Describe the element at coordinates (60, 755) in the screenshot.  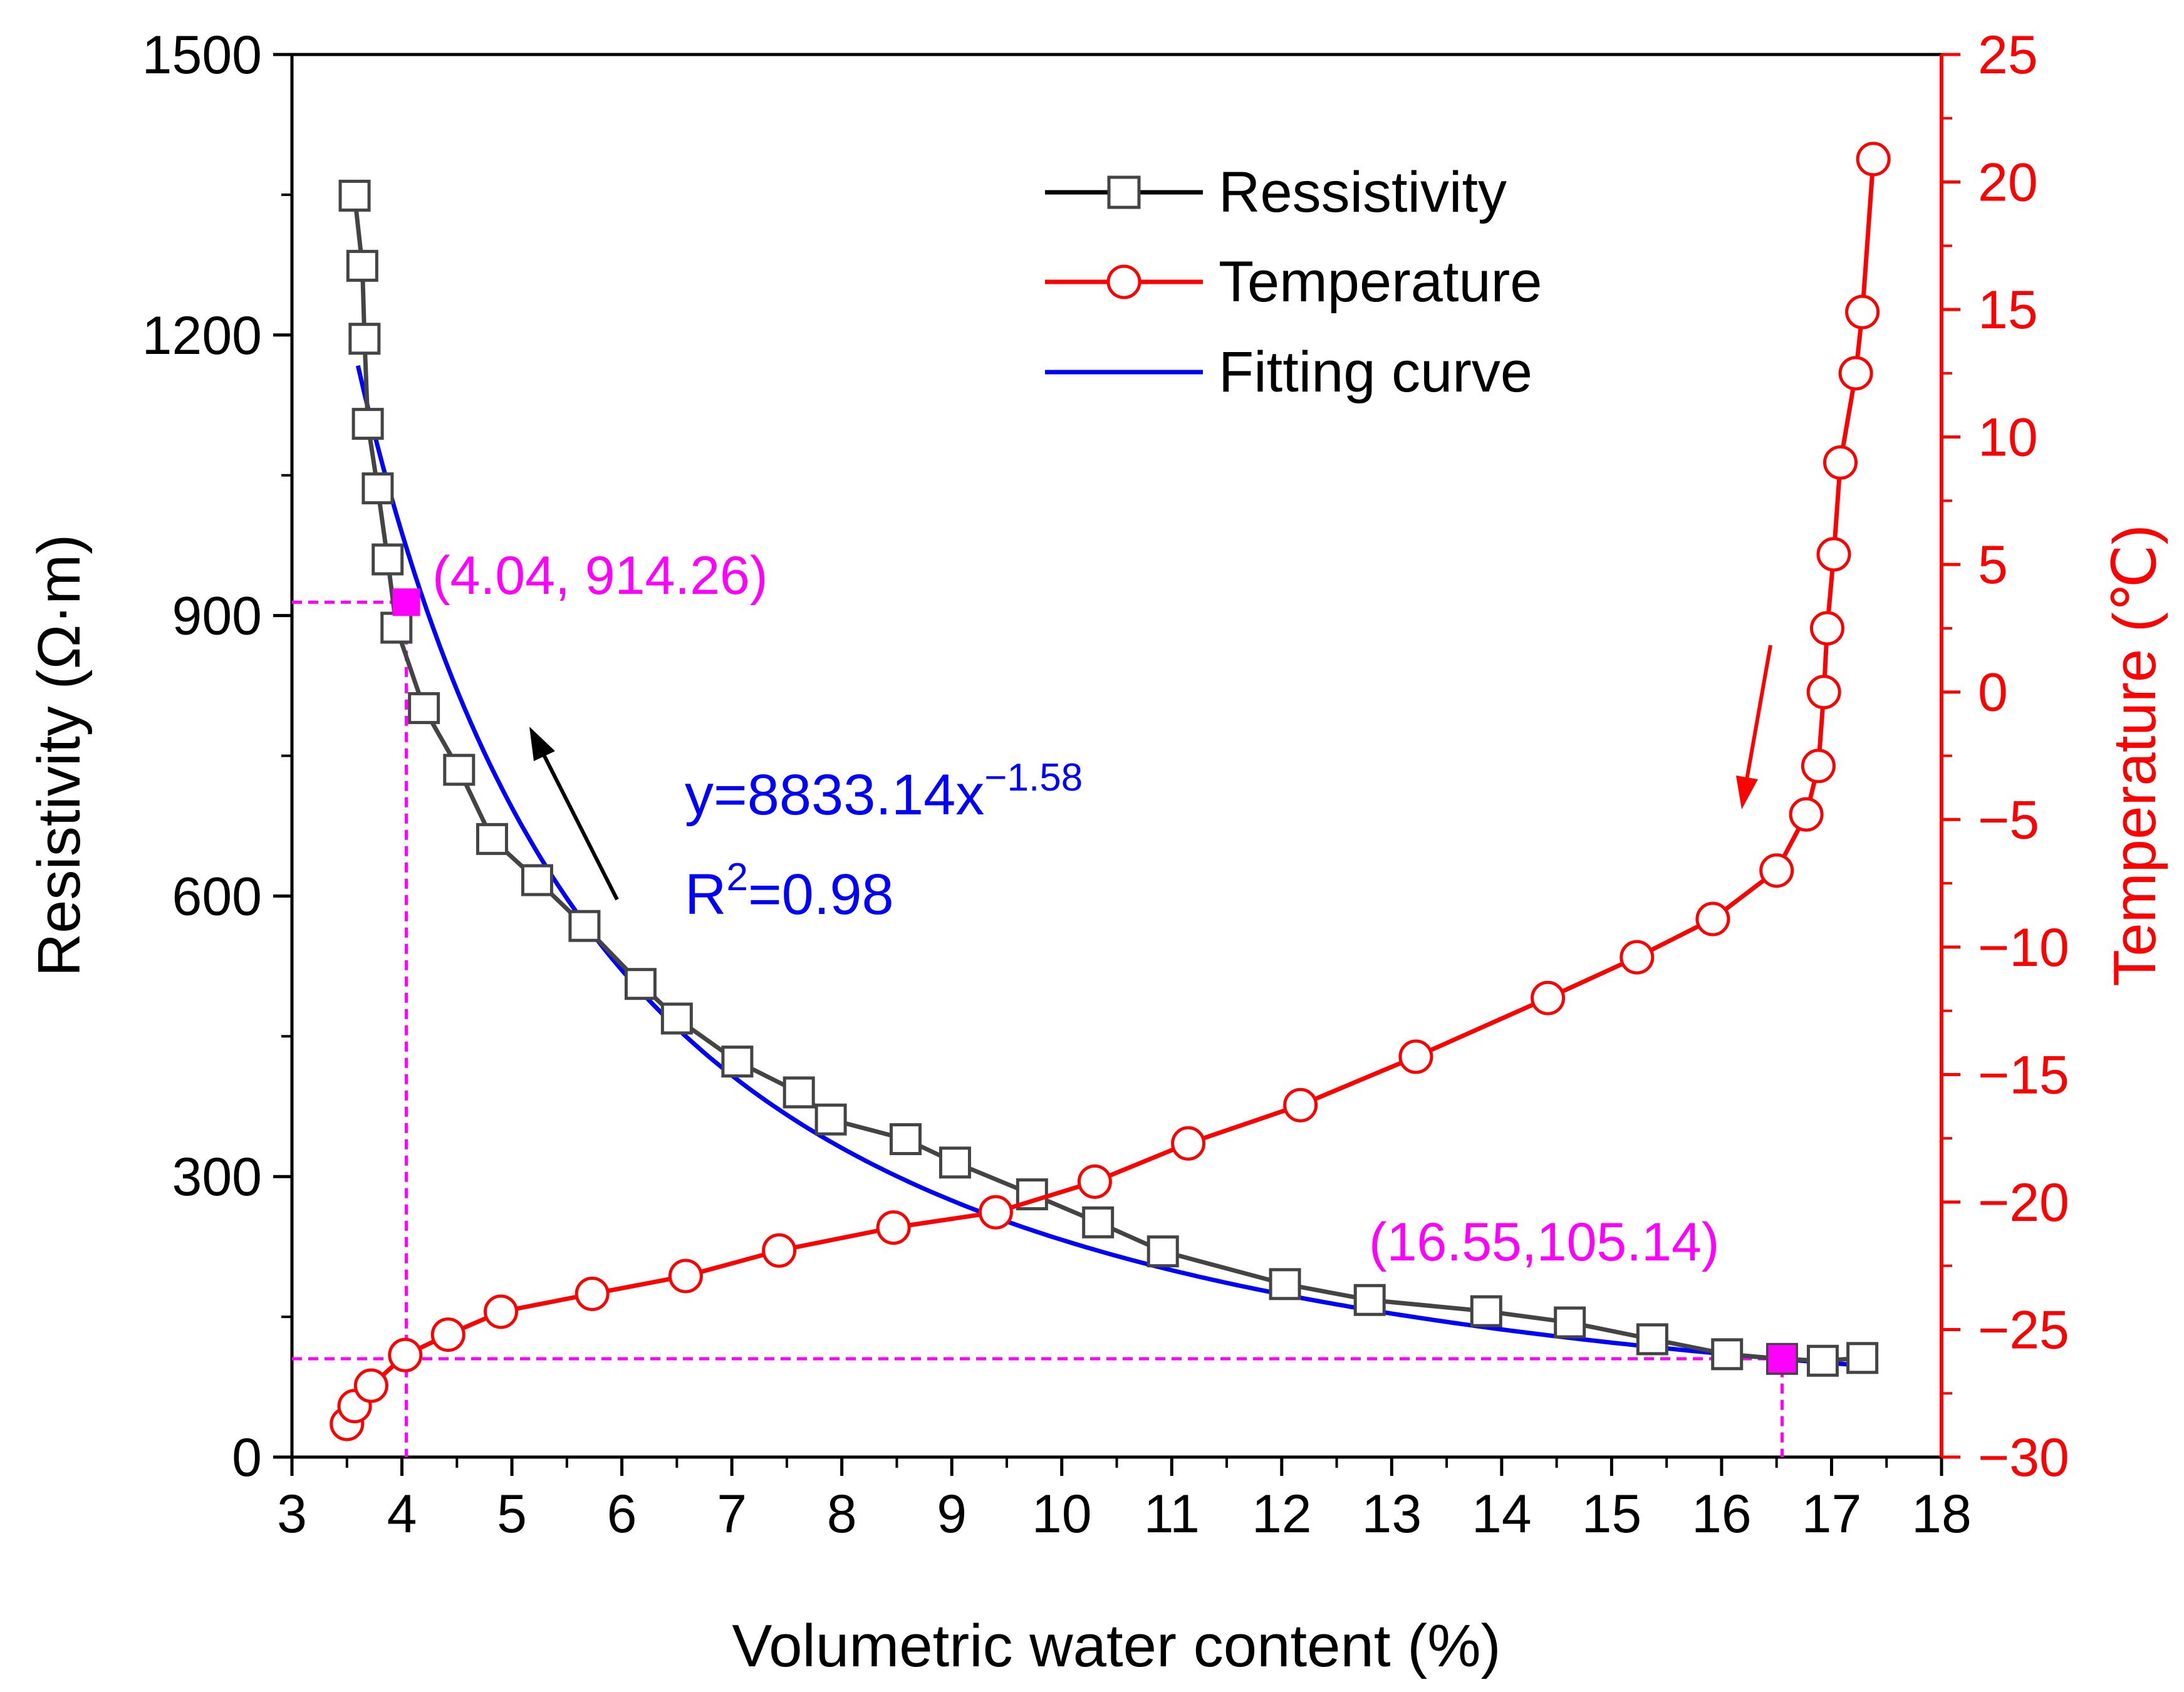
I see `y-axis-left-title: Resistivity (Ω·m)` at that location.